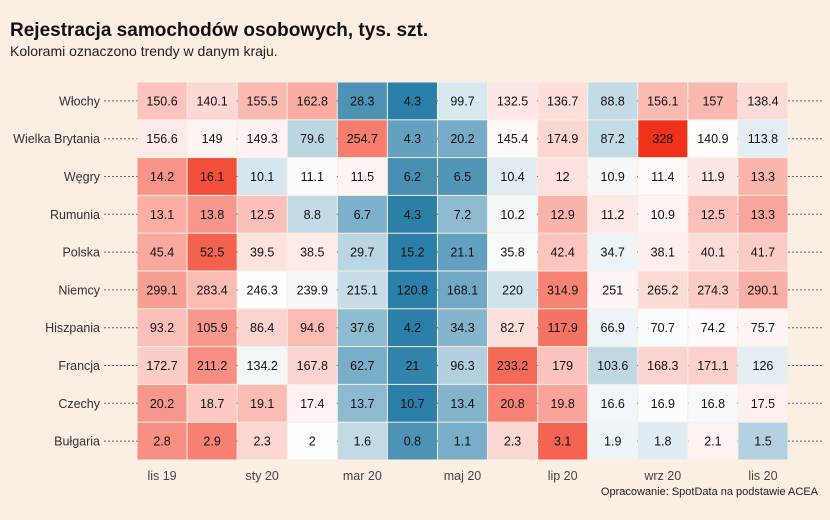 The image size is (830, 520). I want to click on row-label: Hiszpania, so click(72, 328).